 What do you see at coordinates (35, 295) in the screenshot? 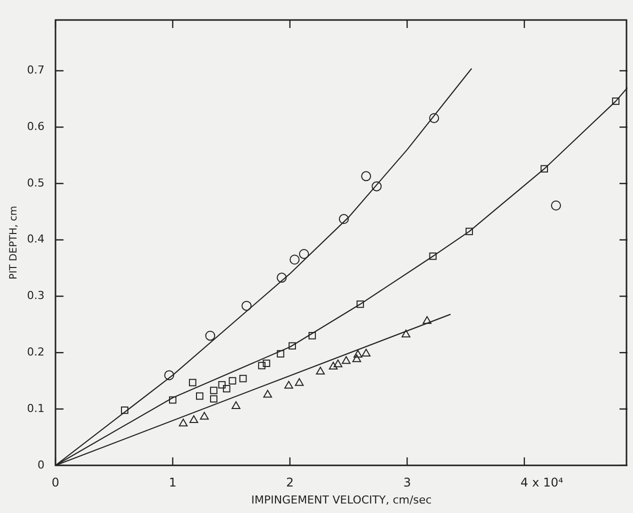
I see `y-tick-label: 0.3` at bounding box center [35, 295].